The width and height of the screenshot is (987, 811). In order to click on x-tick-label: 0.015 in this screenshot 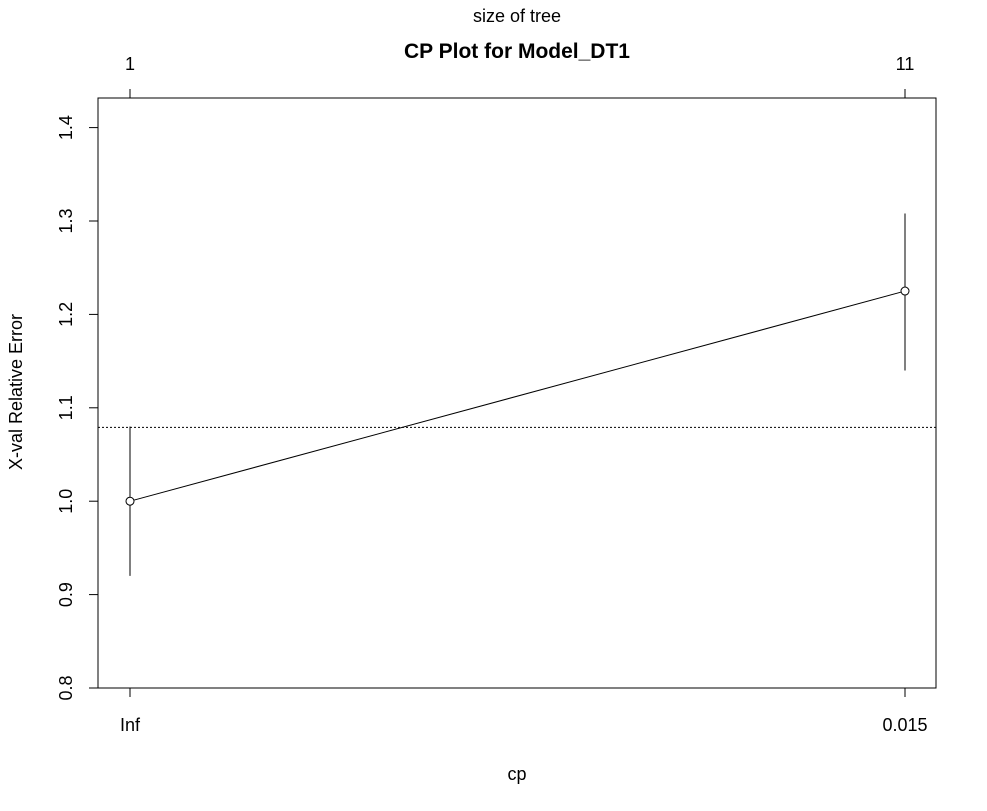, I will do `click(904, 725)`.